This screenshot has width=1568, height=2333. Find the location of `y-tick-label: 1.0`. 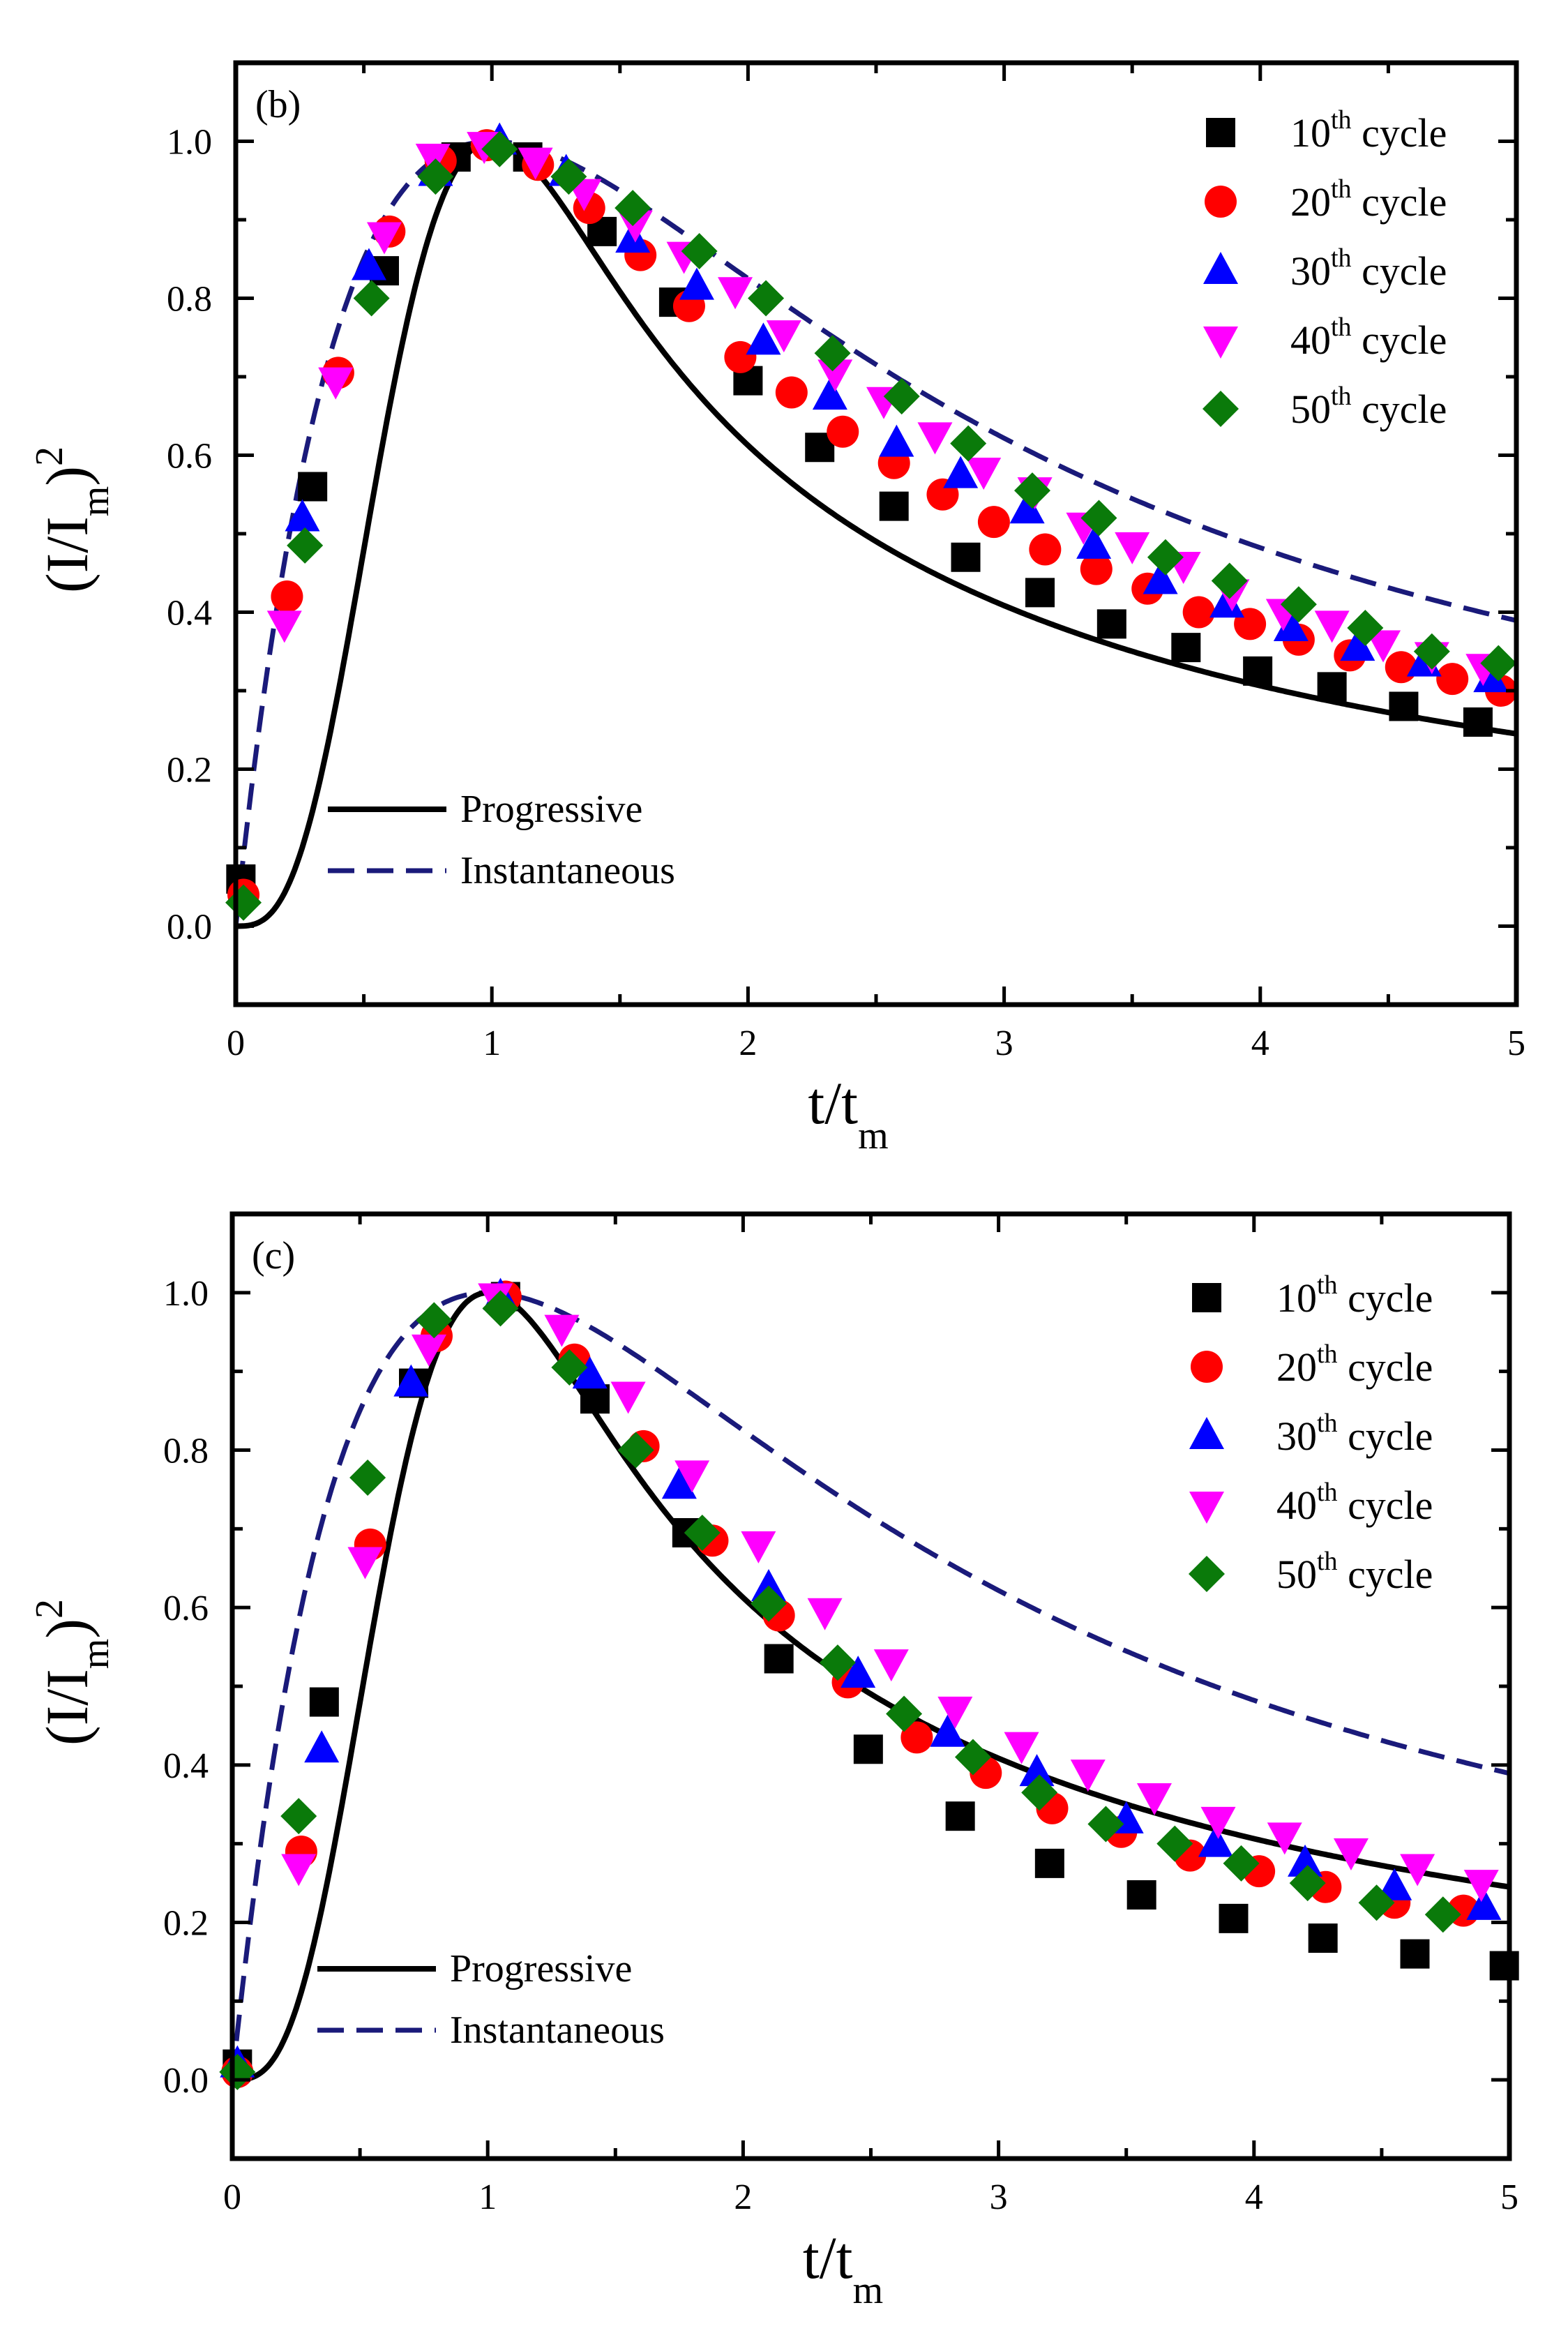

y-tick-label: 1.0 is located at coordinates (189, 143).